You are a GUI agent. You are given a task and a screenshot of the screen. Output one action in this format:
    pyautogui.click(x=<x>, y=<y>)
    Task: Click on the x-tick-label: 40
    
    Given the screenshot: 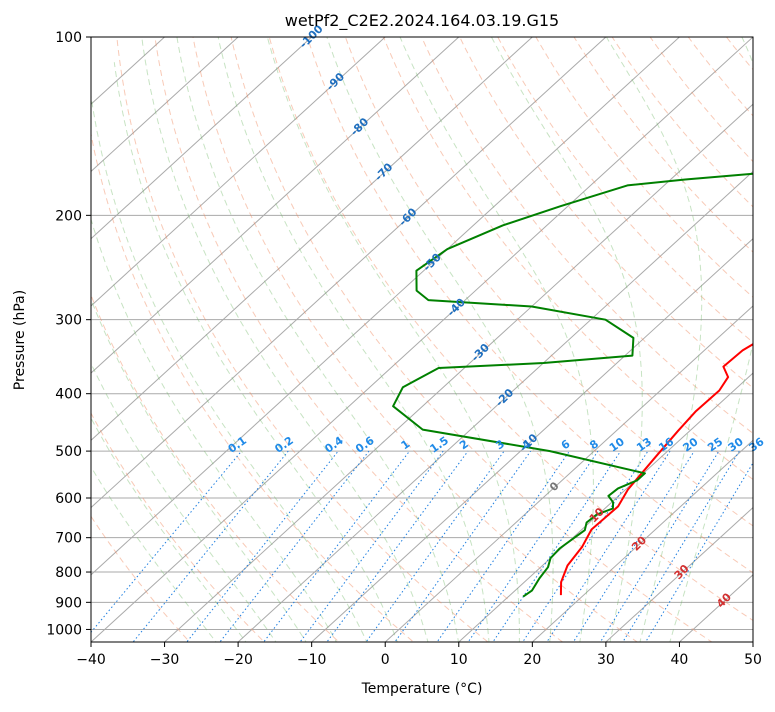 What is the action you would take?
    pyautogui.click(x=680, y=660)
    